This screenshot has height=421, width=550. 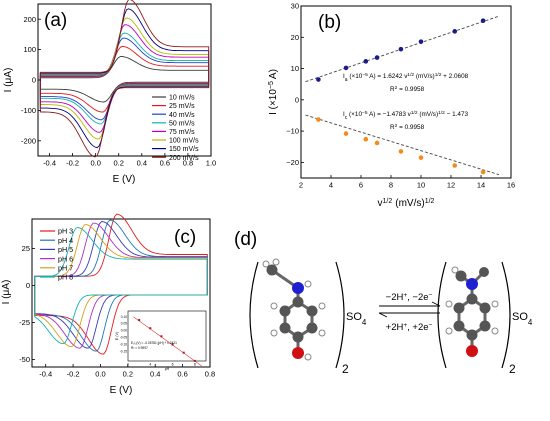 What do you see at coordinates (292, 131) in the screenshot?
I see `y-tick-label: −10` at bounding box center [292, 131].